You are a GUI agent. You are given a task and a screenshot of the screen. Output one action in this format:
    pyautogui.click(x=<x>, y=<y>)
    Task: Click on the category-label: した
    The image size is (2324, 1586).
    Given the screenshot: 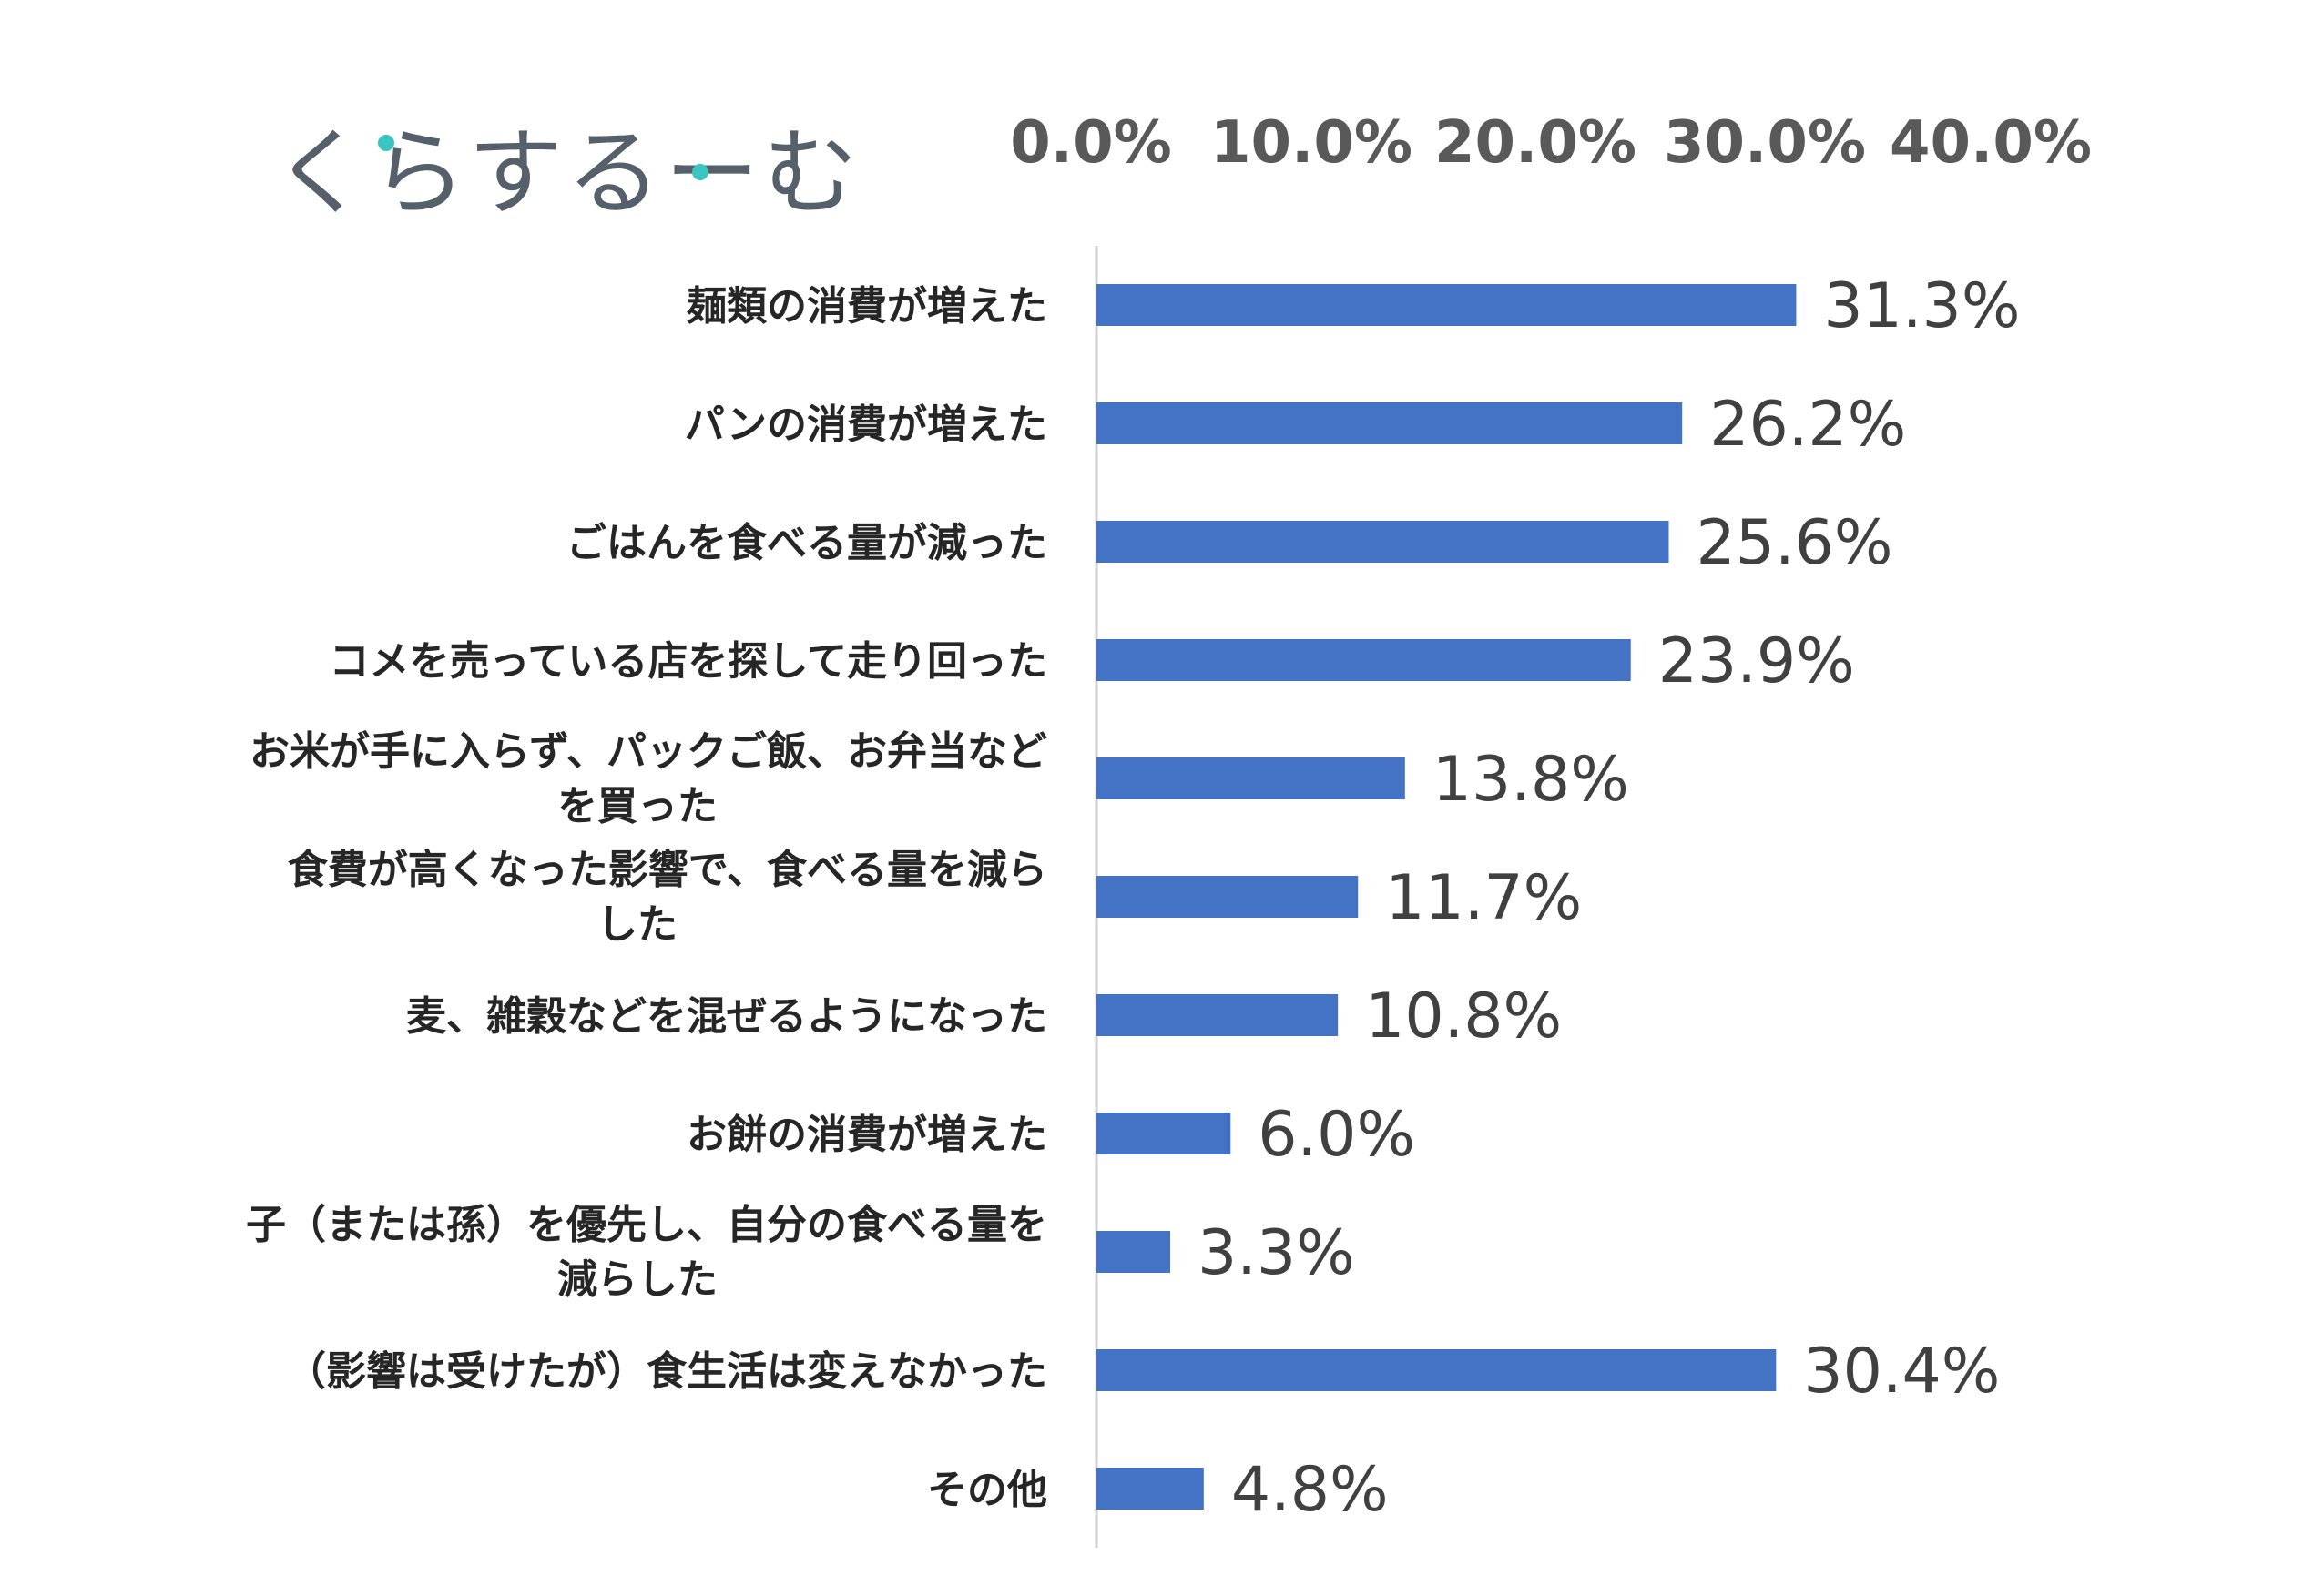 What is the action you would take?
    pyautogui.click(x=637, y=924)
    